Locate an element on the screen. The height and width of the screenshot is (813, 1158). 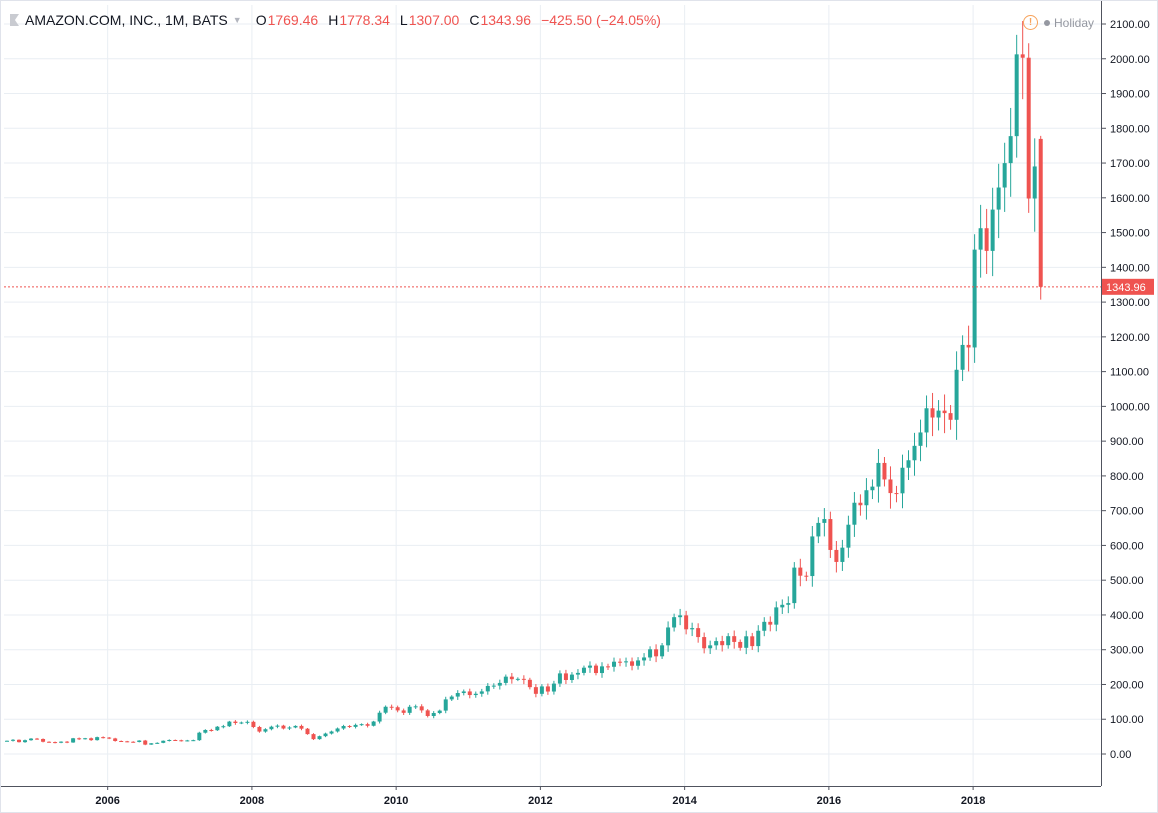
high-value: 1778.34 is located at coordinates (364, 20).